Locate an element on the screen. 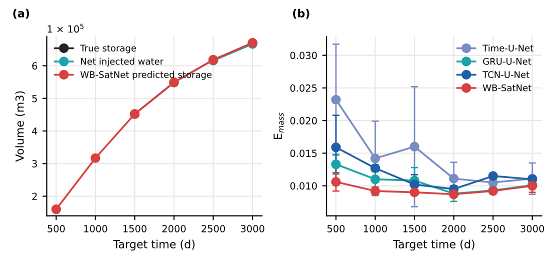  legend-label: WB-SatNet is located at coordinates (507, 88).